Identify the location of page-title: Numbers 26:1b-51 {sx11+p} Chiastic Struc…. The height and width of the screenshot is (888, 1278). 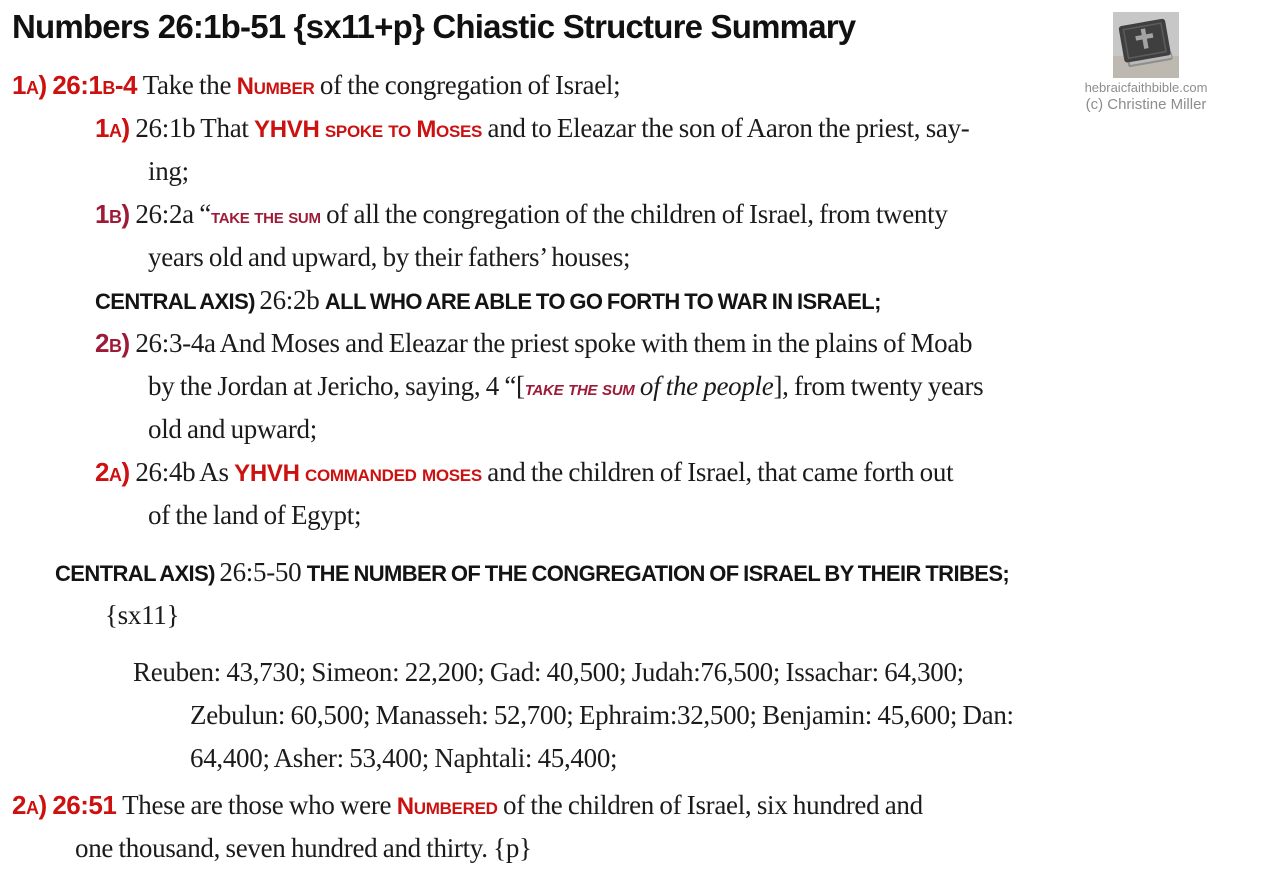
(434, 26).